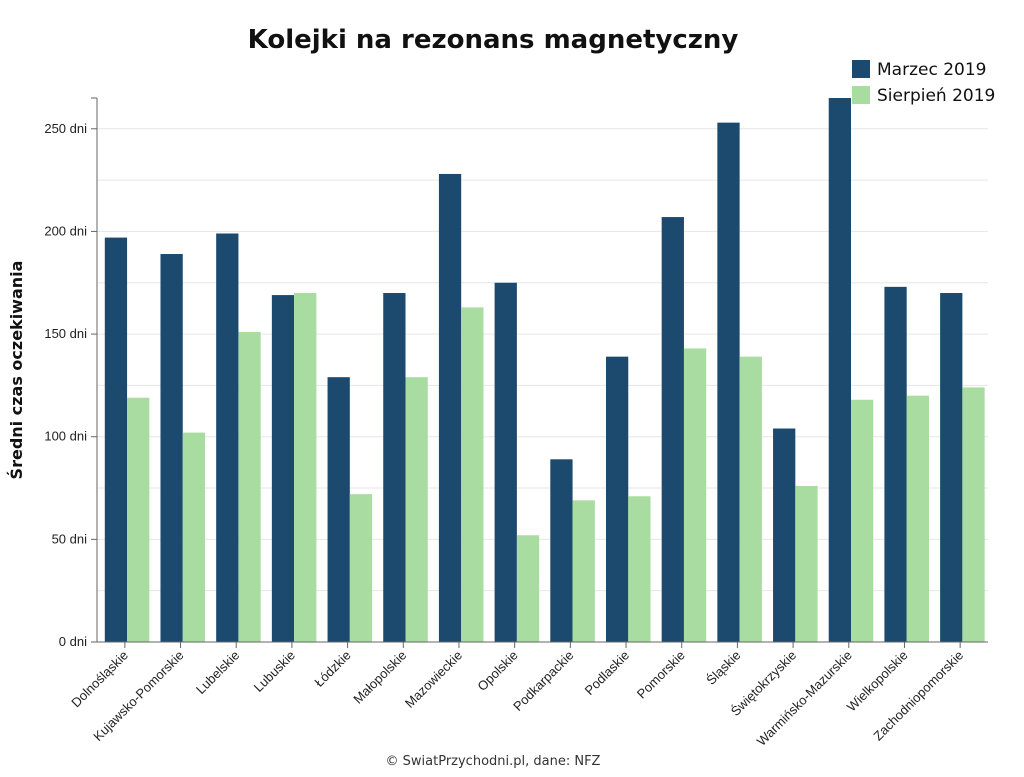 This screenshot has height=777, width=1024. Describe the element at coordinates (65, 333) in the screenshot. I see `y-tick-label: 150 dni` at that location.